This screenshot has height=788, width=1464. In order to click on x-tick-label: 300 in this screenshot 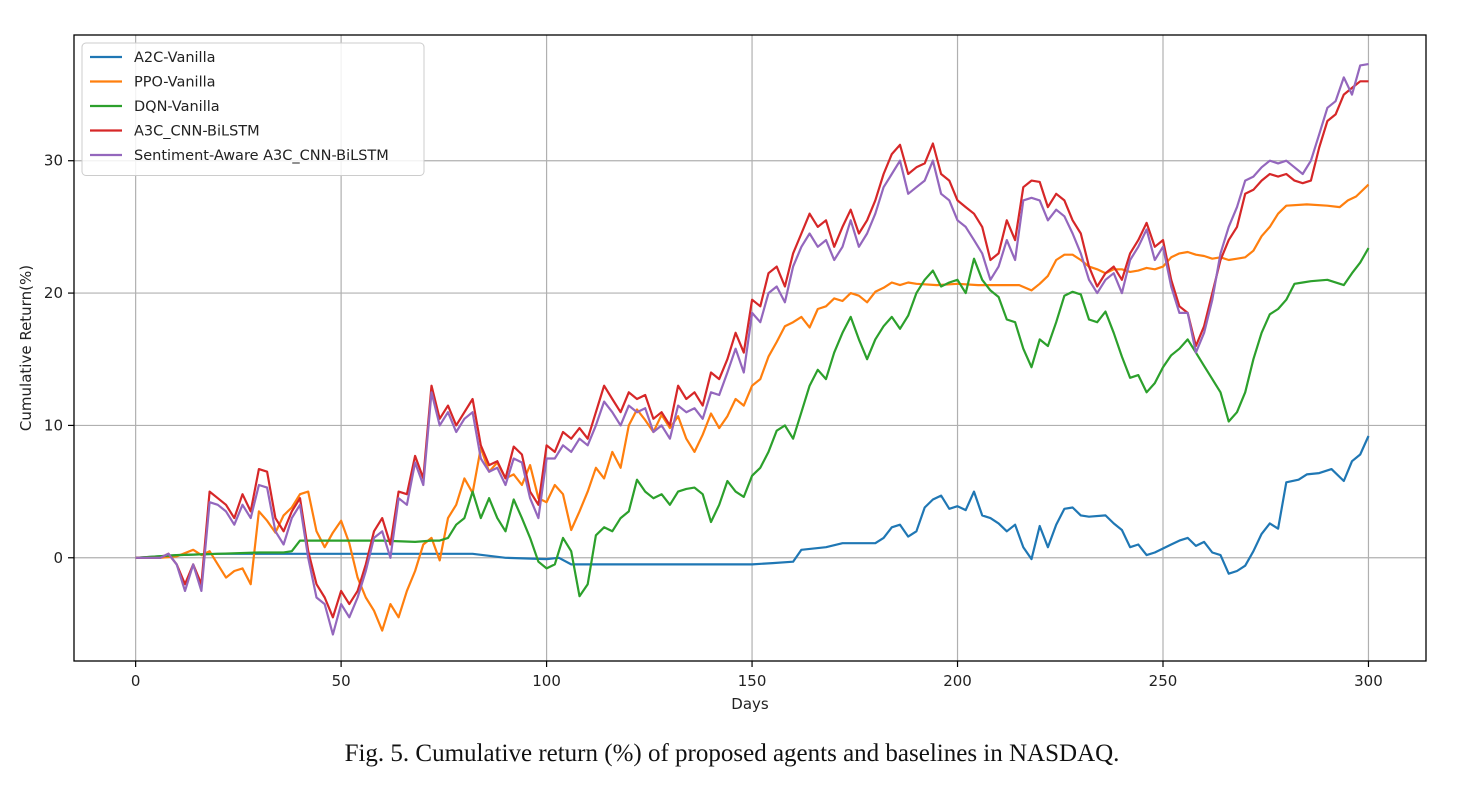, I will do `click(1368, 681)`.